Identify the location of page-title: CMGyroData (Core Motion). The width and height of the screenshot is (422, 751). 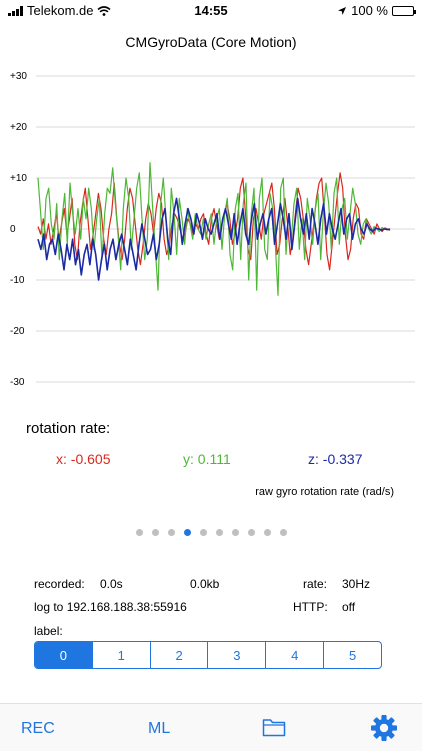
(211, 42).